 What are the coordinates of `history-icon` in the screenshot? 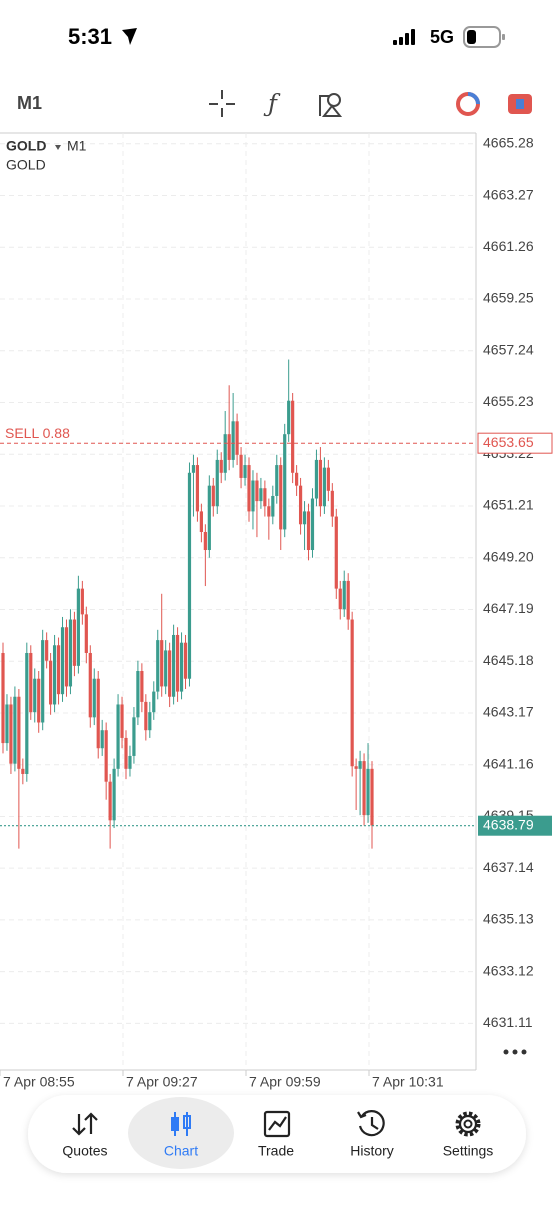 It's located at (371, 1123).